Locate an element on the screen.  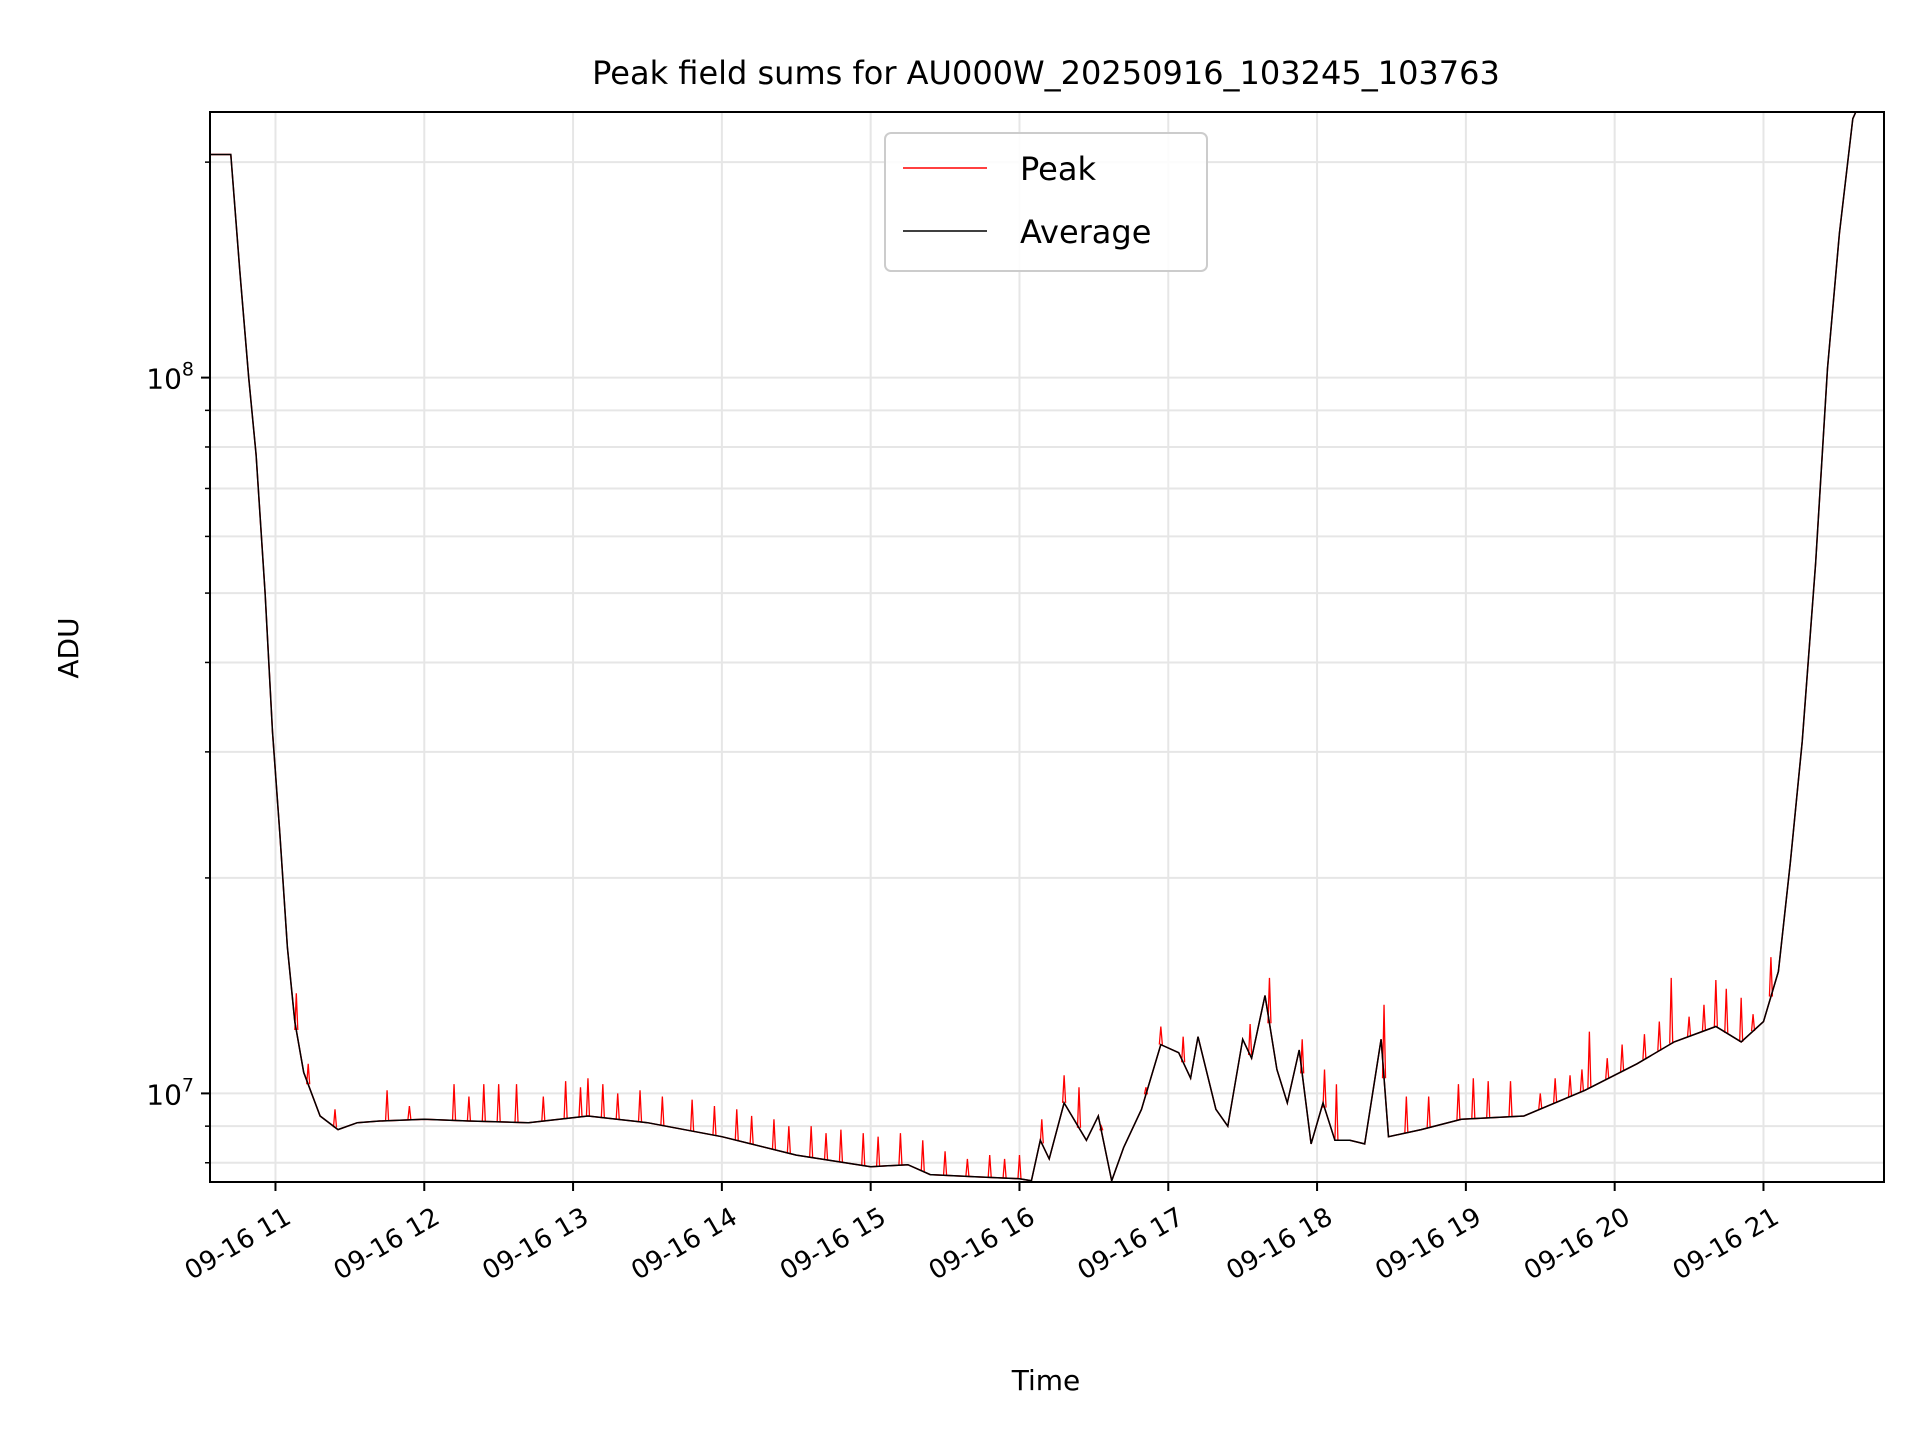
y-tick-label: 10⁷ is located at coordinates (170, 1092).